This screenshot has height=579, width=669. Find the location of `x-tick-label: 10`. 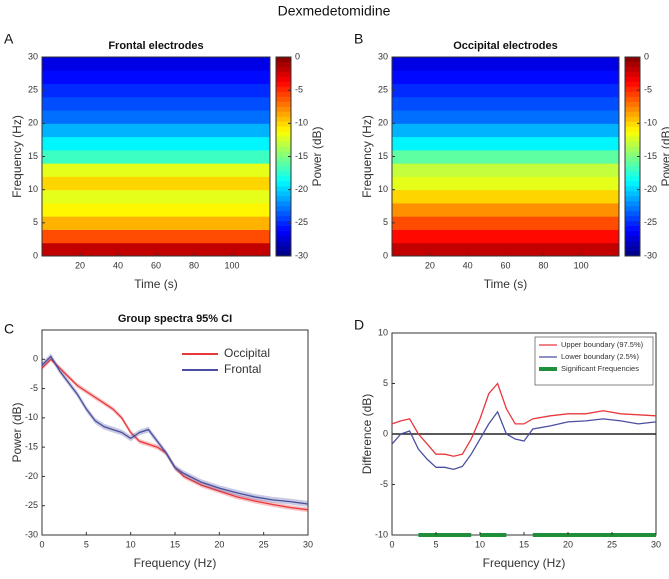

x-tick-label: 10 is located at coordinates (131, 544).